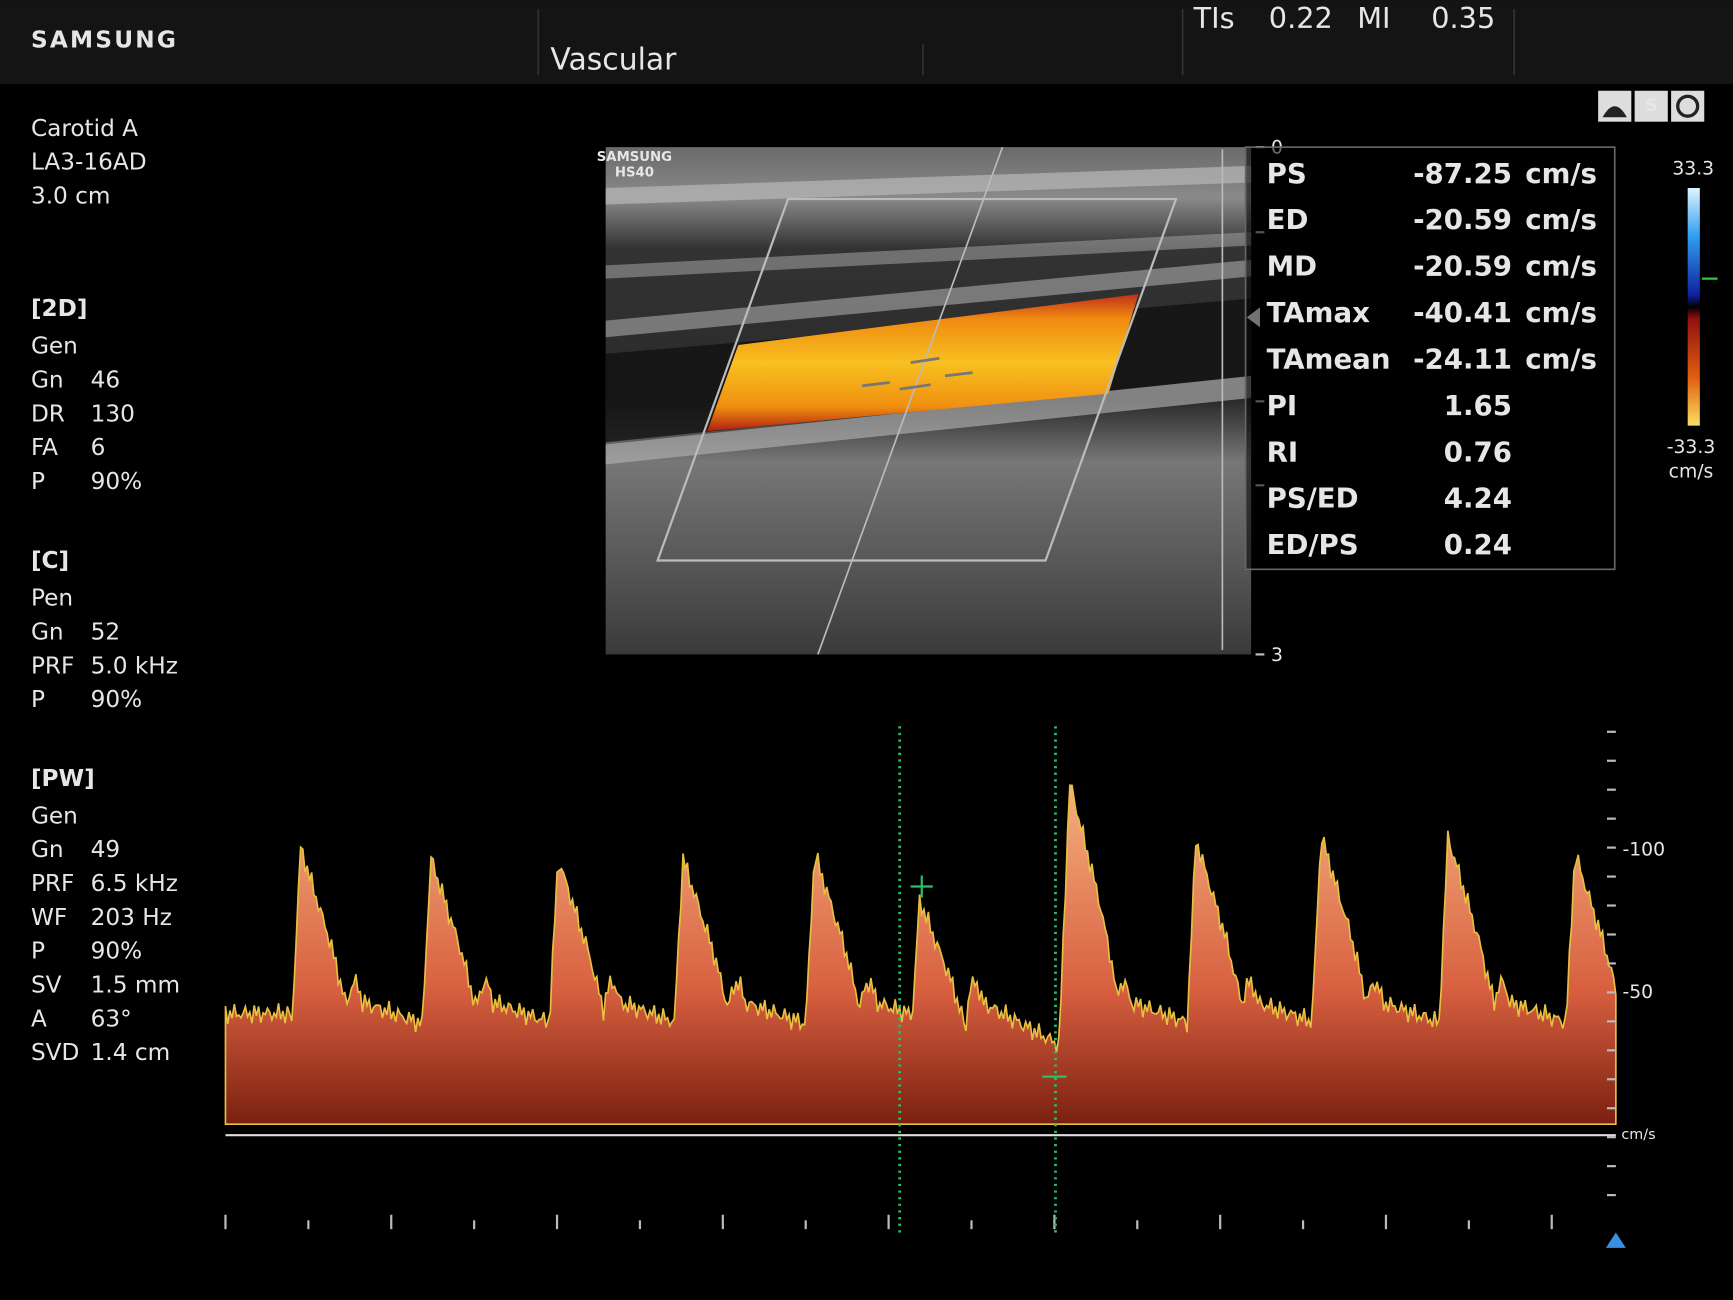 Image resolution: width=1733 pixels, height=1300 pixels. Describe the element at coordinates (49, 917) in the screenshot. I see `param-label: WF` at that location.